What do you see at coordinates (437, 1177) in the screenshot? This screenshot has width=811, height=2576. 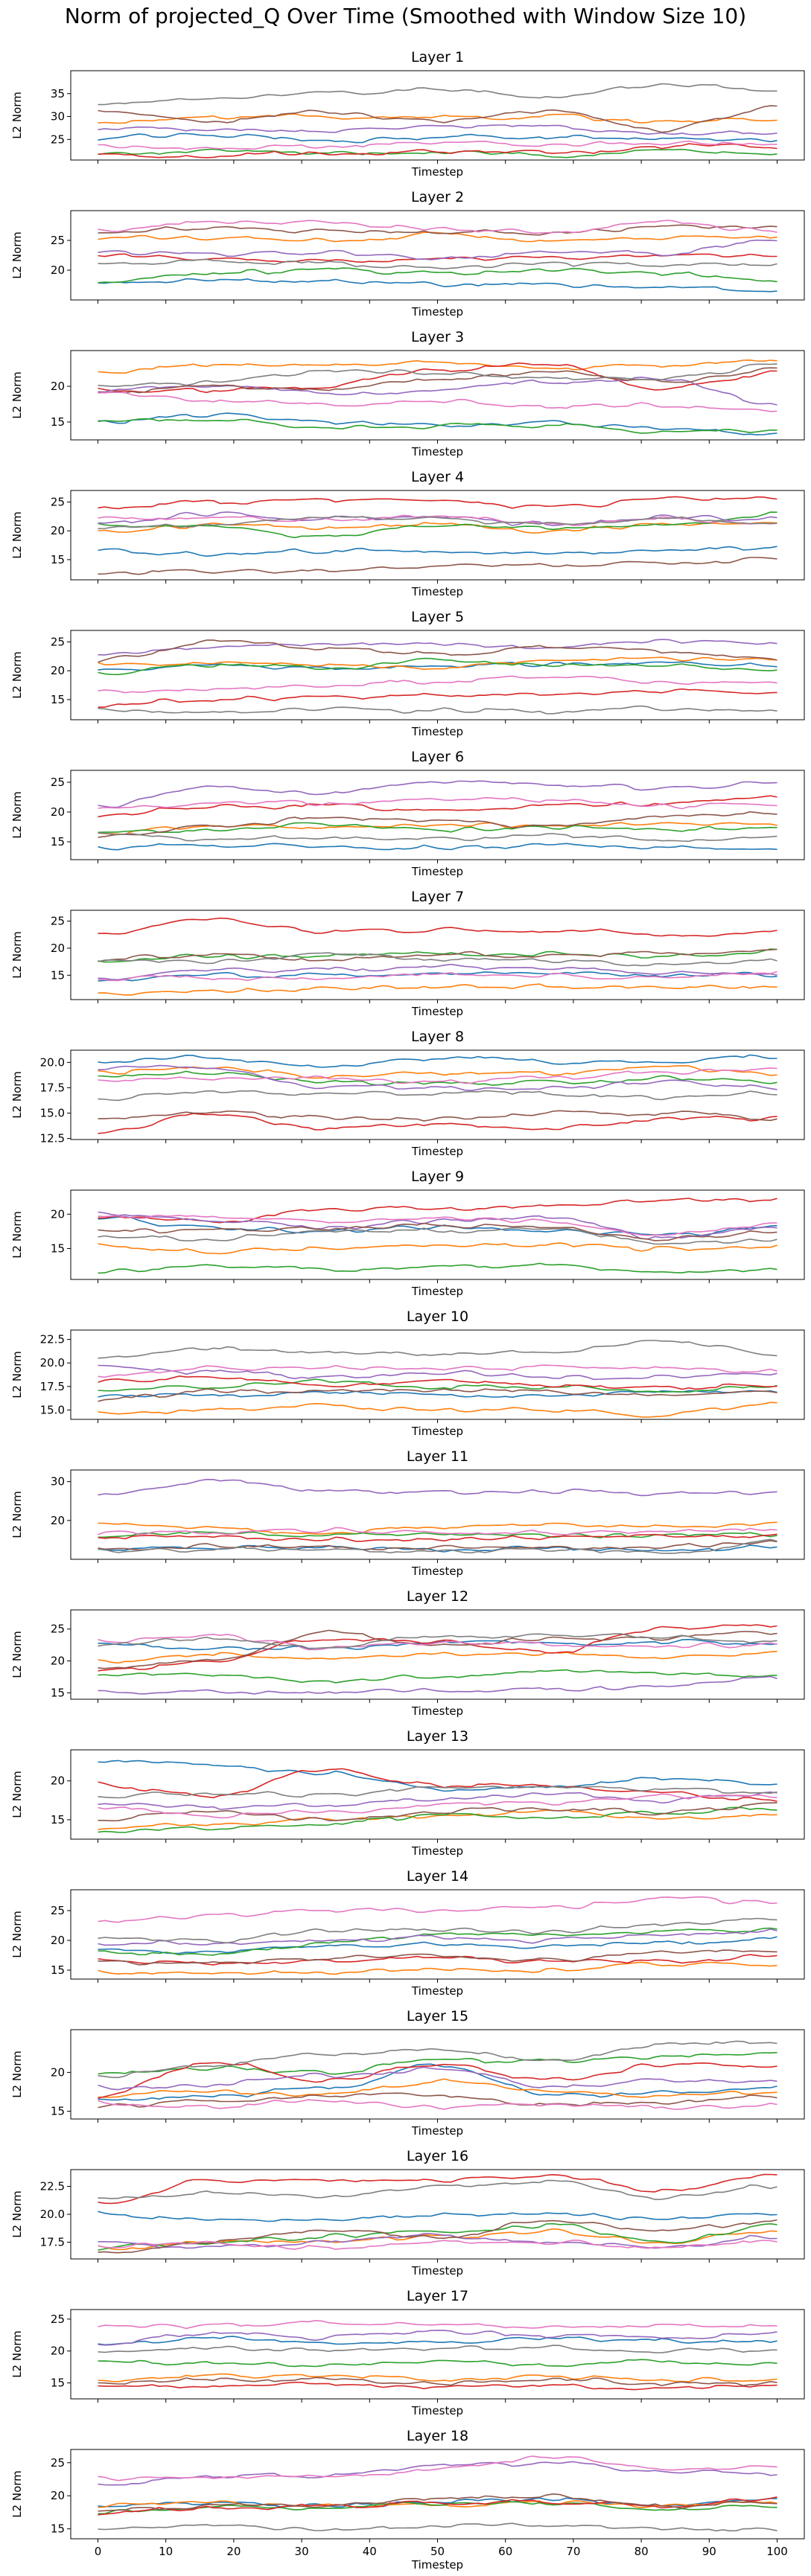 I see `subplot-title: Layer 9` at bounding box center [437, 1177].